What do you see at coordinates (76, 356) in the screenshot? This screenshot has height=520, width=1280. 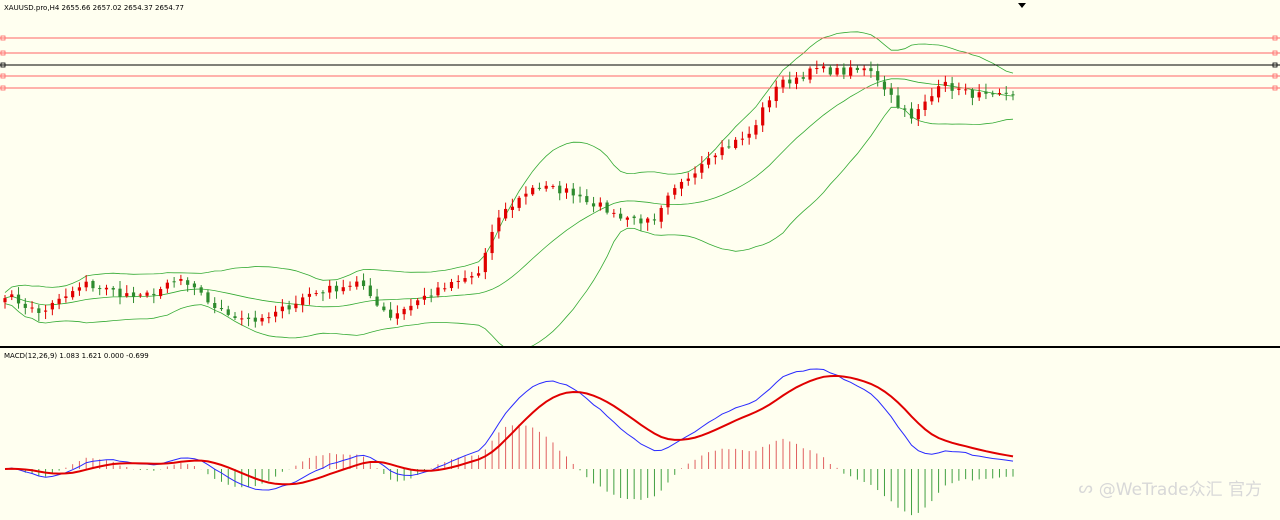 I see `macd-label: MACD(12,26,9) 1.083 1.621 0.000 -0.699` at bounding box center [76, 356].